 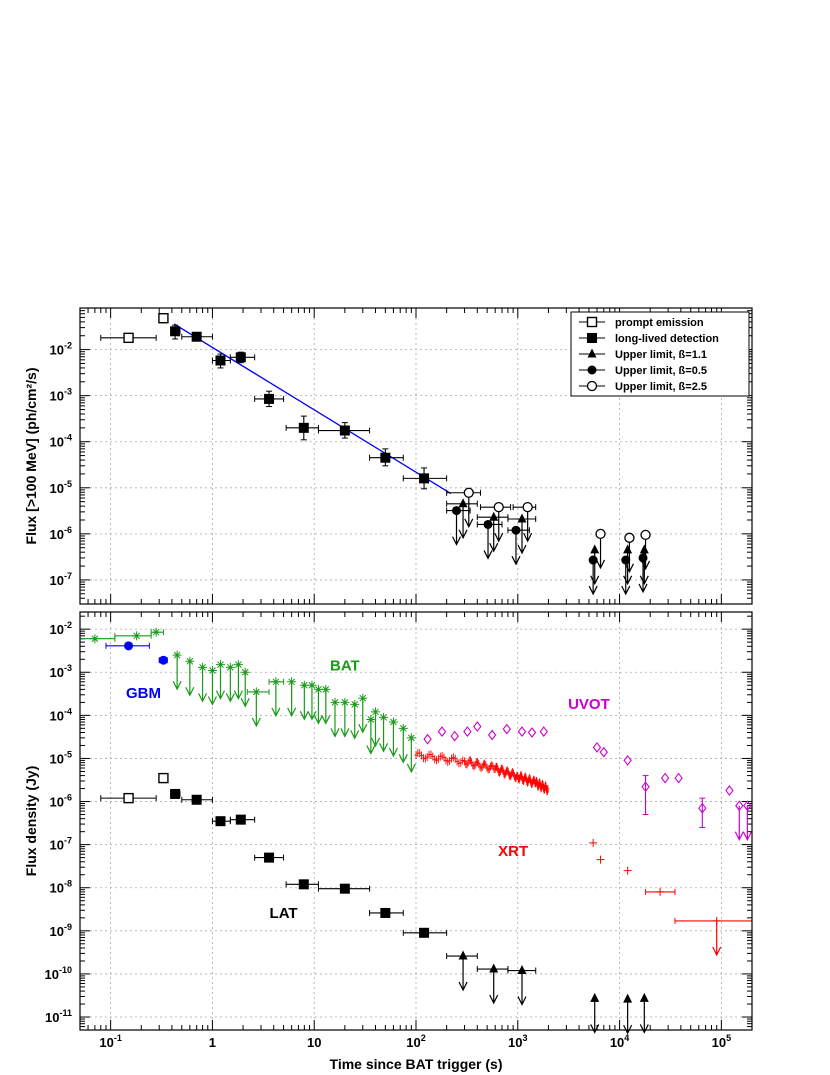 I want to click on legend-entry: prompt emission, so click(x=659, y=323).